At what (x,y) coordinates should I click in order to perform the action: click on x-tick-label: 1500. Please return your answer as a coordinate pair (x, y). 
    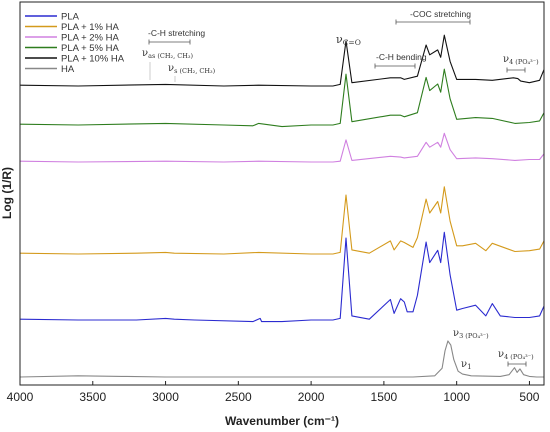
    Looking at the image, I should click on (384, 397).